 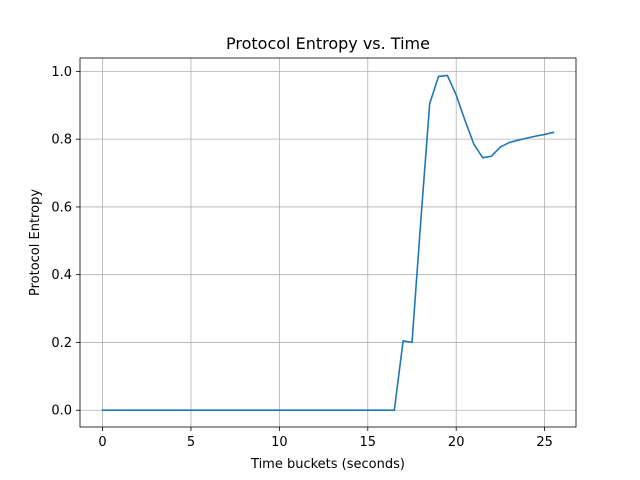 I want to click on y-tick-label: 0.4, so click(x=61, y=275).